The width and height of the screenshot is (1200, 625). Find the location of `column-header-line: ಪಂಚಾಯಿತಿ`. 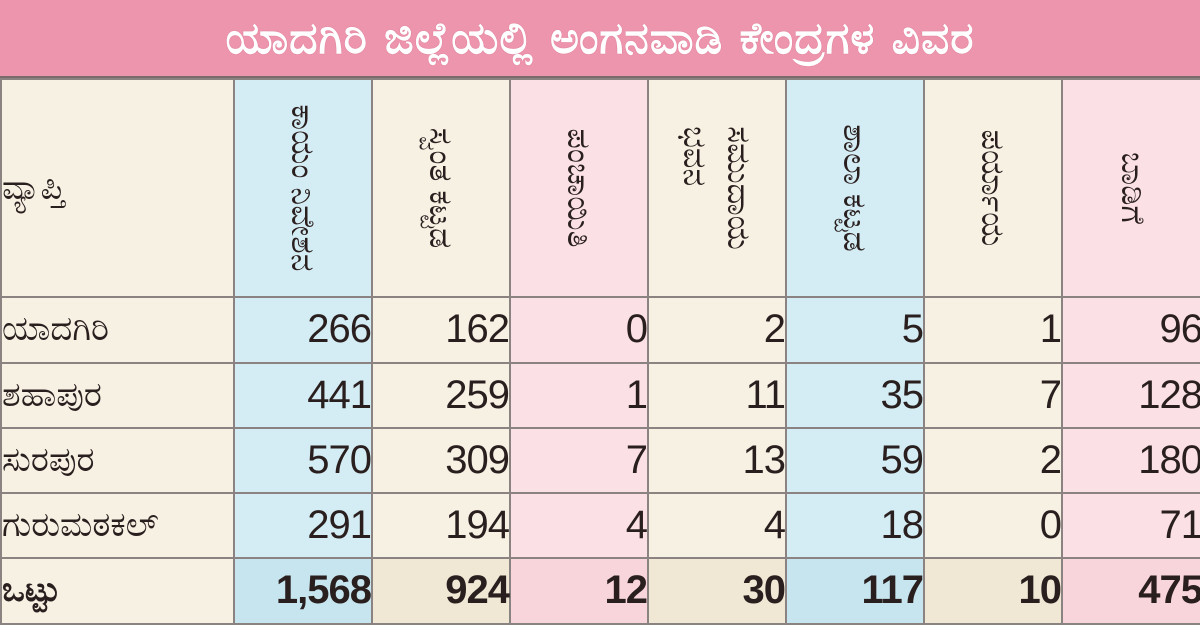

column-header-line: ಪಂಚಾಯಿತಿ is located at coordinates (579, 188).